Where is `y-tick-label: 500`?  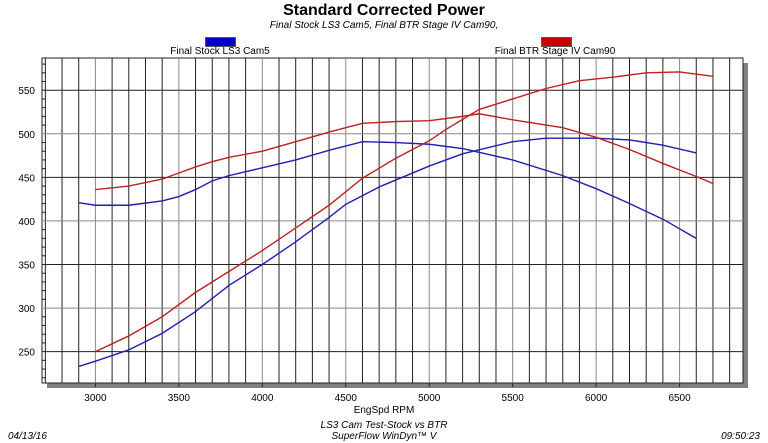
y-tick-label: 500 is located at coordinates (26, 135).